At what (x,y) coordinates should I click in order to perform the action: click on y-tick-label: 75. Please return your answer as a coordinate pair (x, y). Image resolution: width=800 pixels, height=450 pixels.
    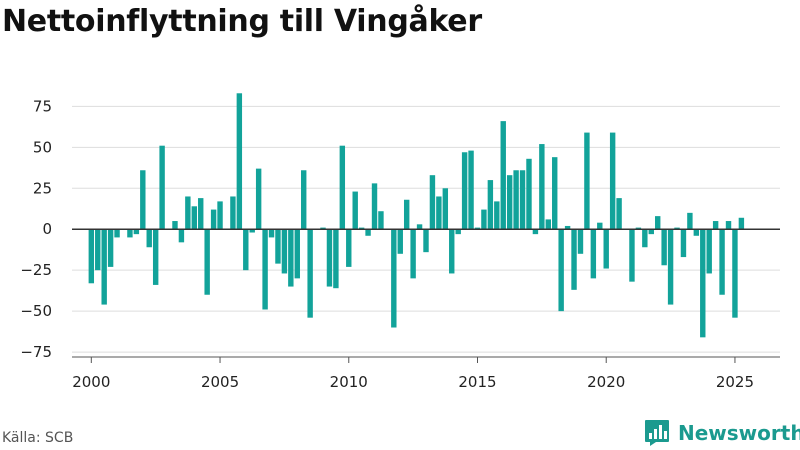
    Looking at the image, I should click on (42, 106).